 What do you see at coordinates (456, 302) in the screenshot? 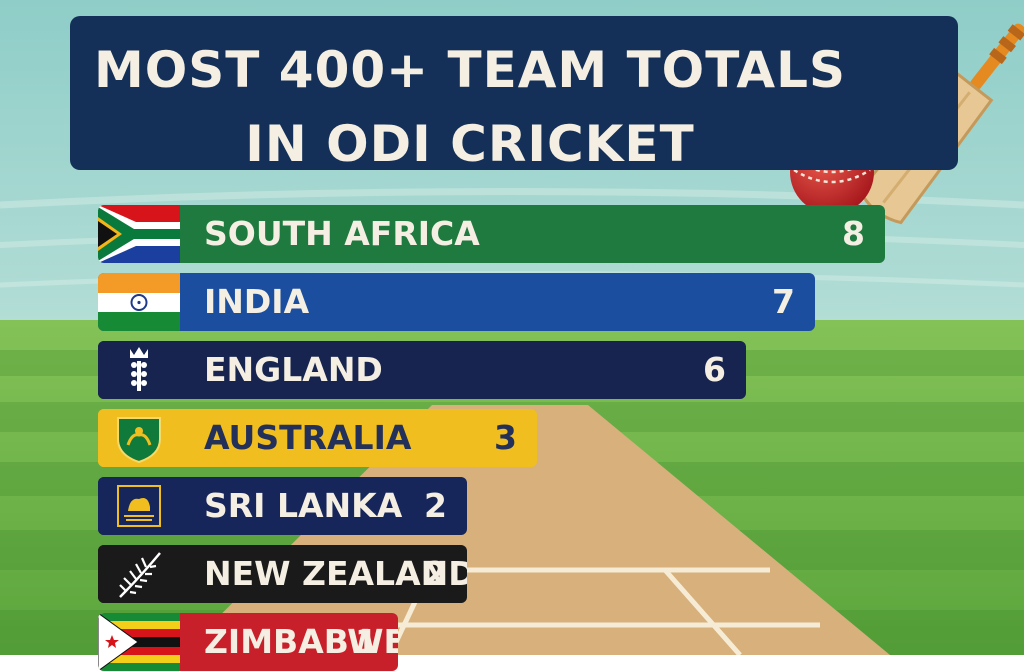
I see `bar-india: INDIA 7` at bounding box center [456, 302].